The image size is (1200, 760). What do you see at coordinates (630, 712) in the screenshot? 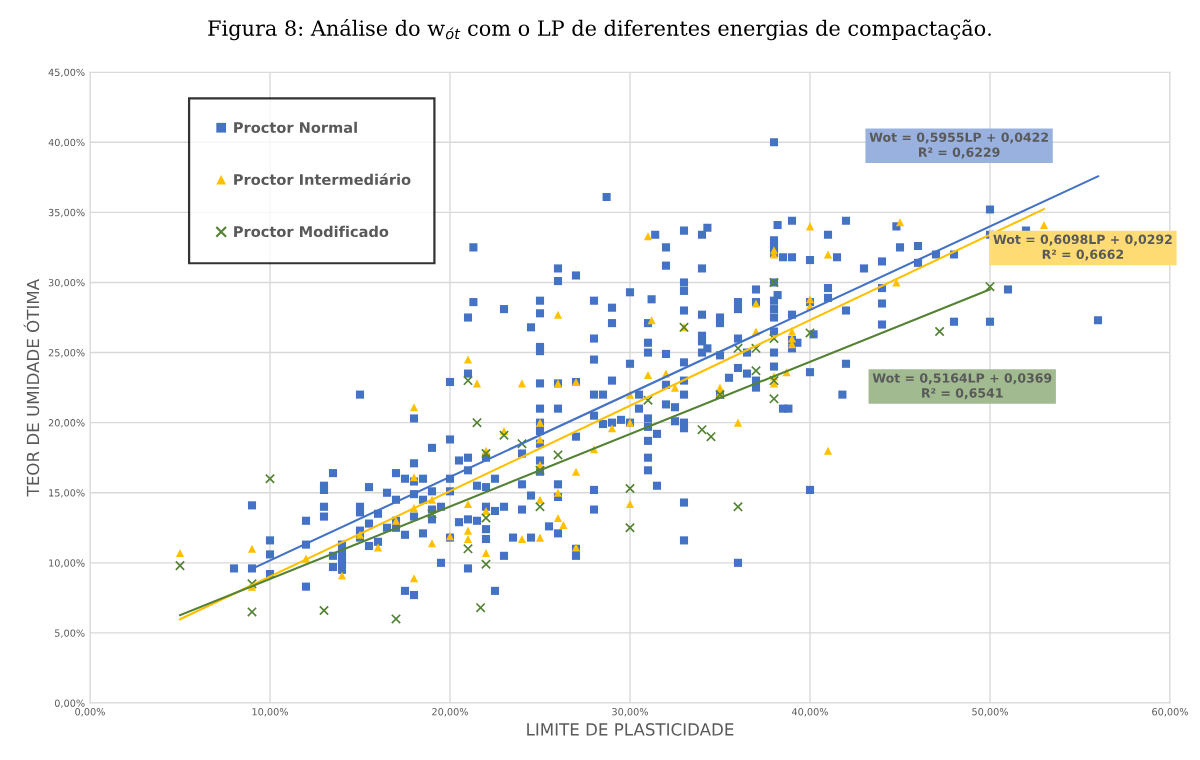
I see `x-tick-label: 30,00%` at bounding box center [630, 712].